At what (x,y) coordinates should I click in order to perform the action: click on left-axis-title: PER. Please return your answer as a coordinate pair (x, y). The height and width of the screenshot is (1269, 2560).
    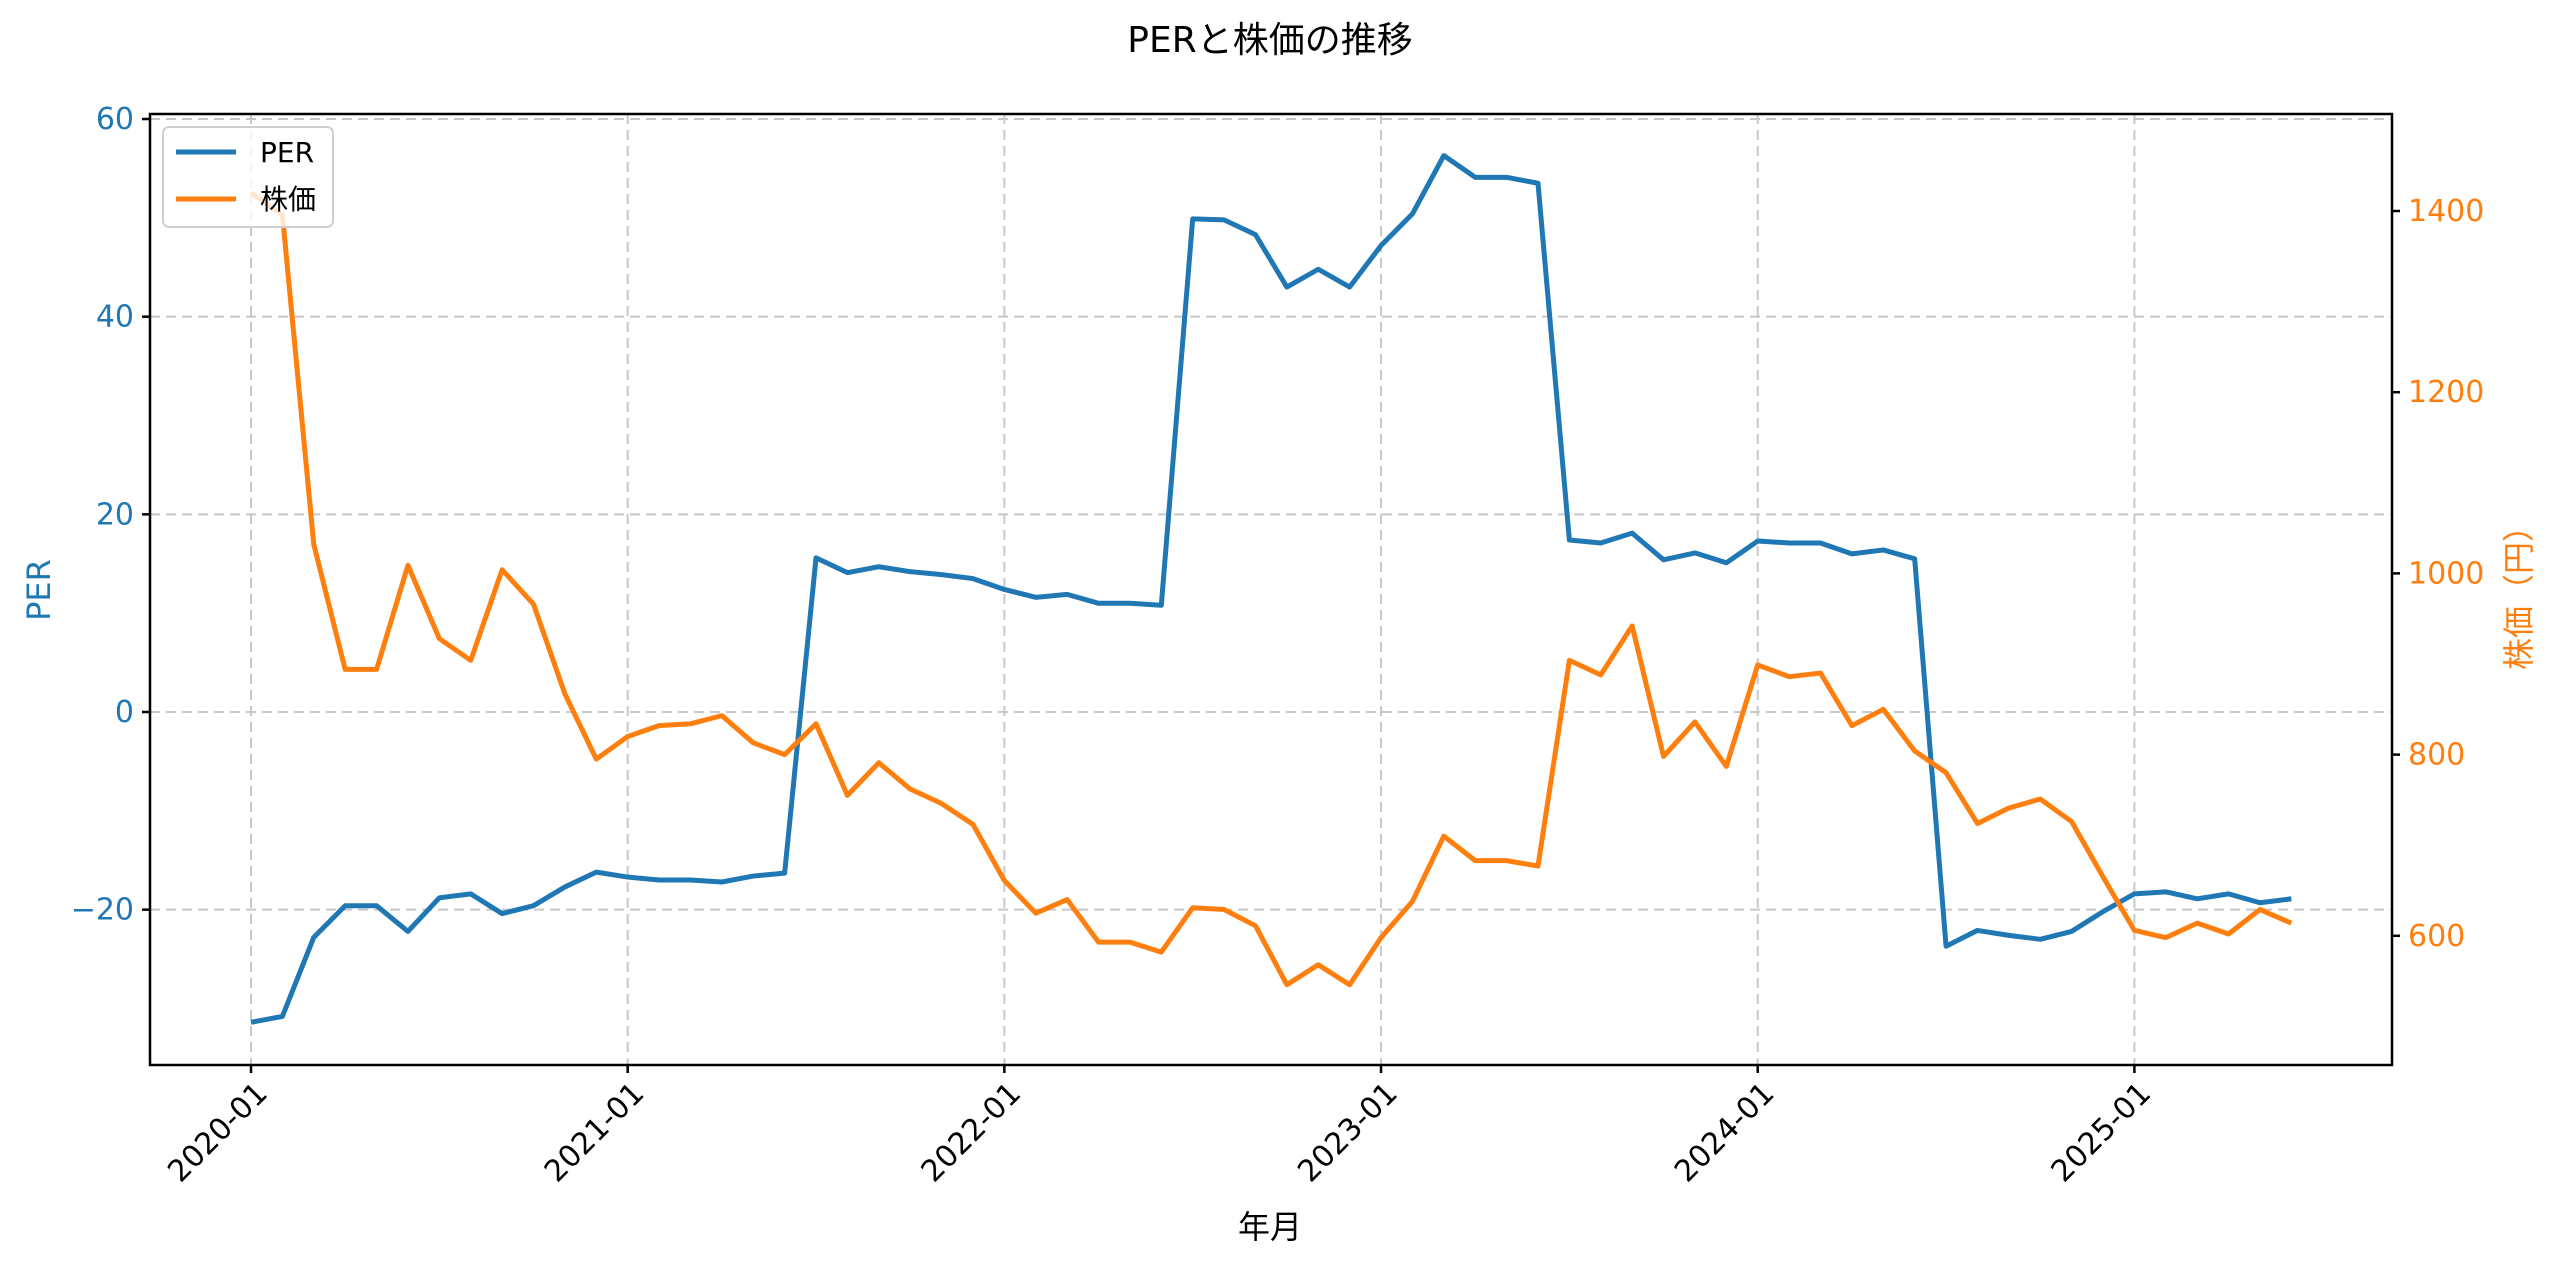
    Looking at the image, I should click on (39, 590).